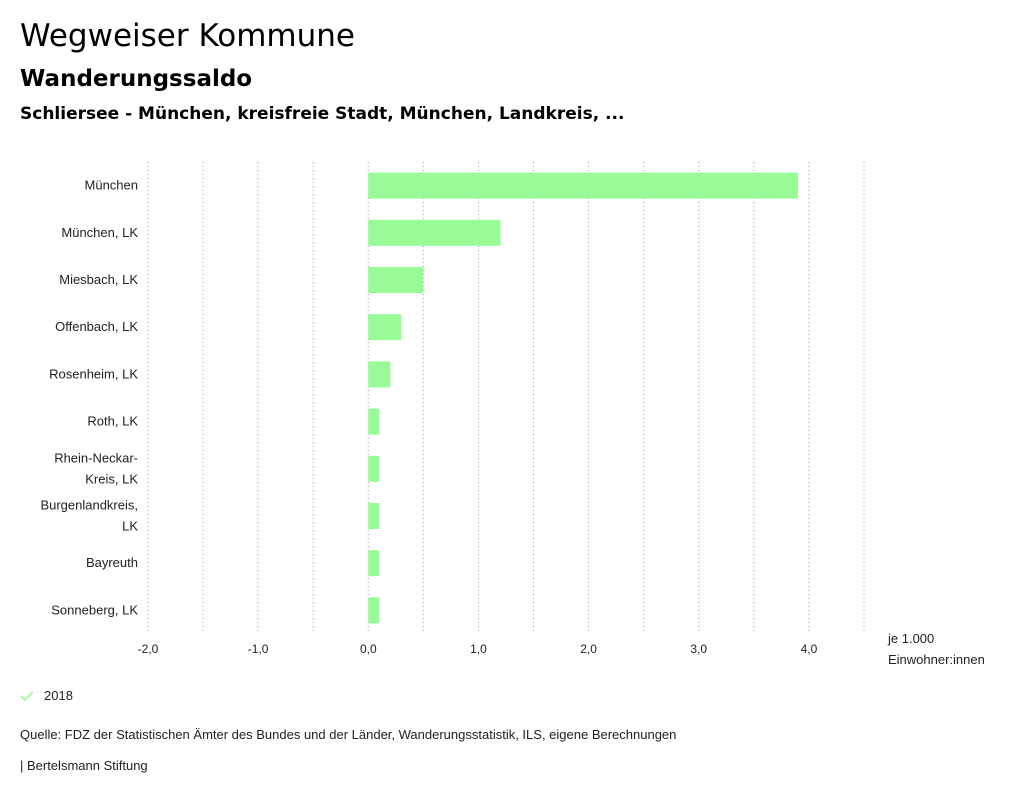 This screenshot has height=799, width=1024. What do you see at coordinates (698, 649) in the screenshot?
I see `tick-label: 3,0` at bounding box center [698, 649].